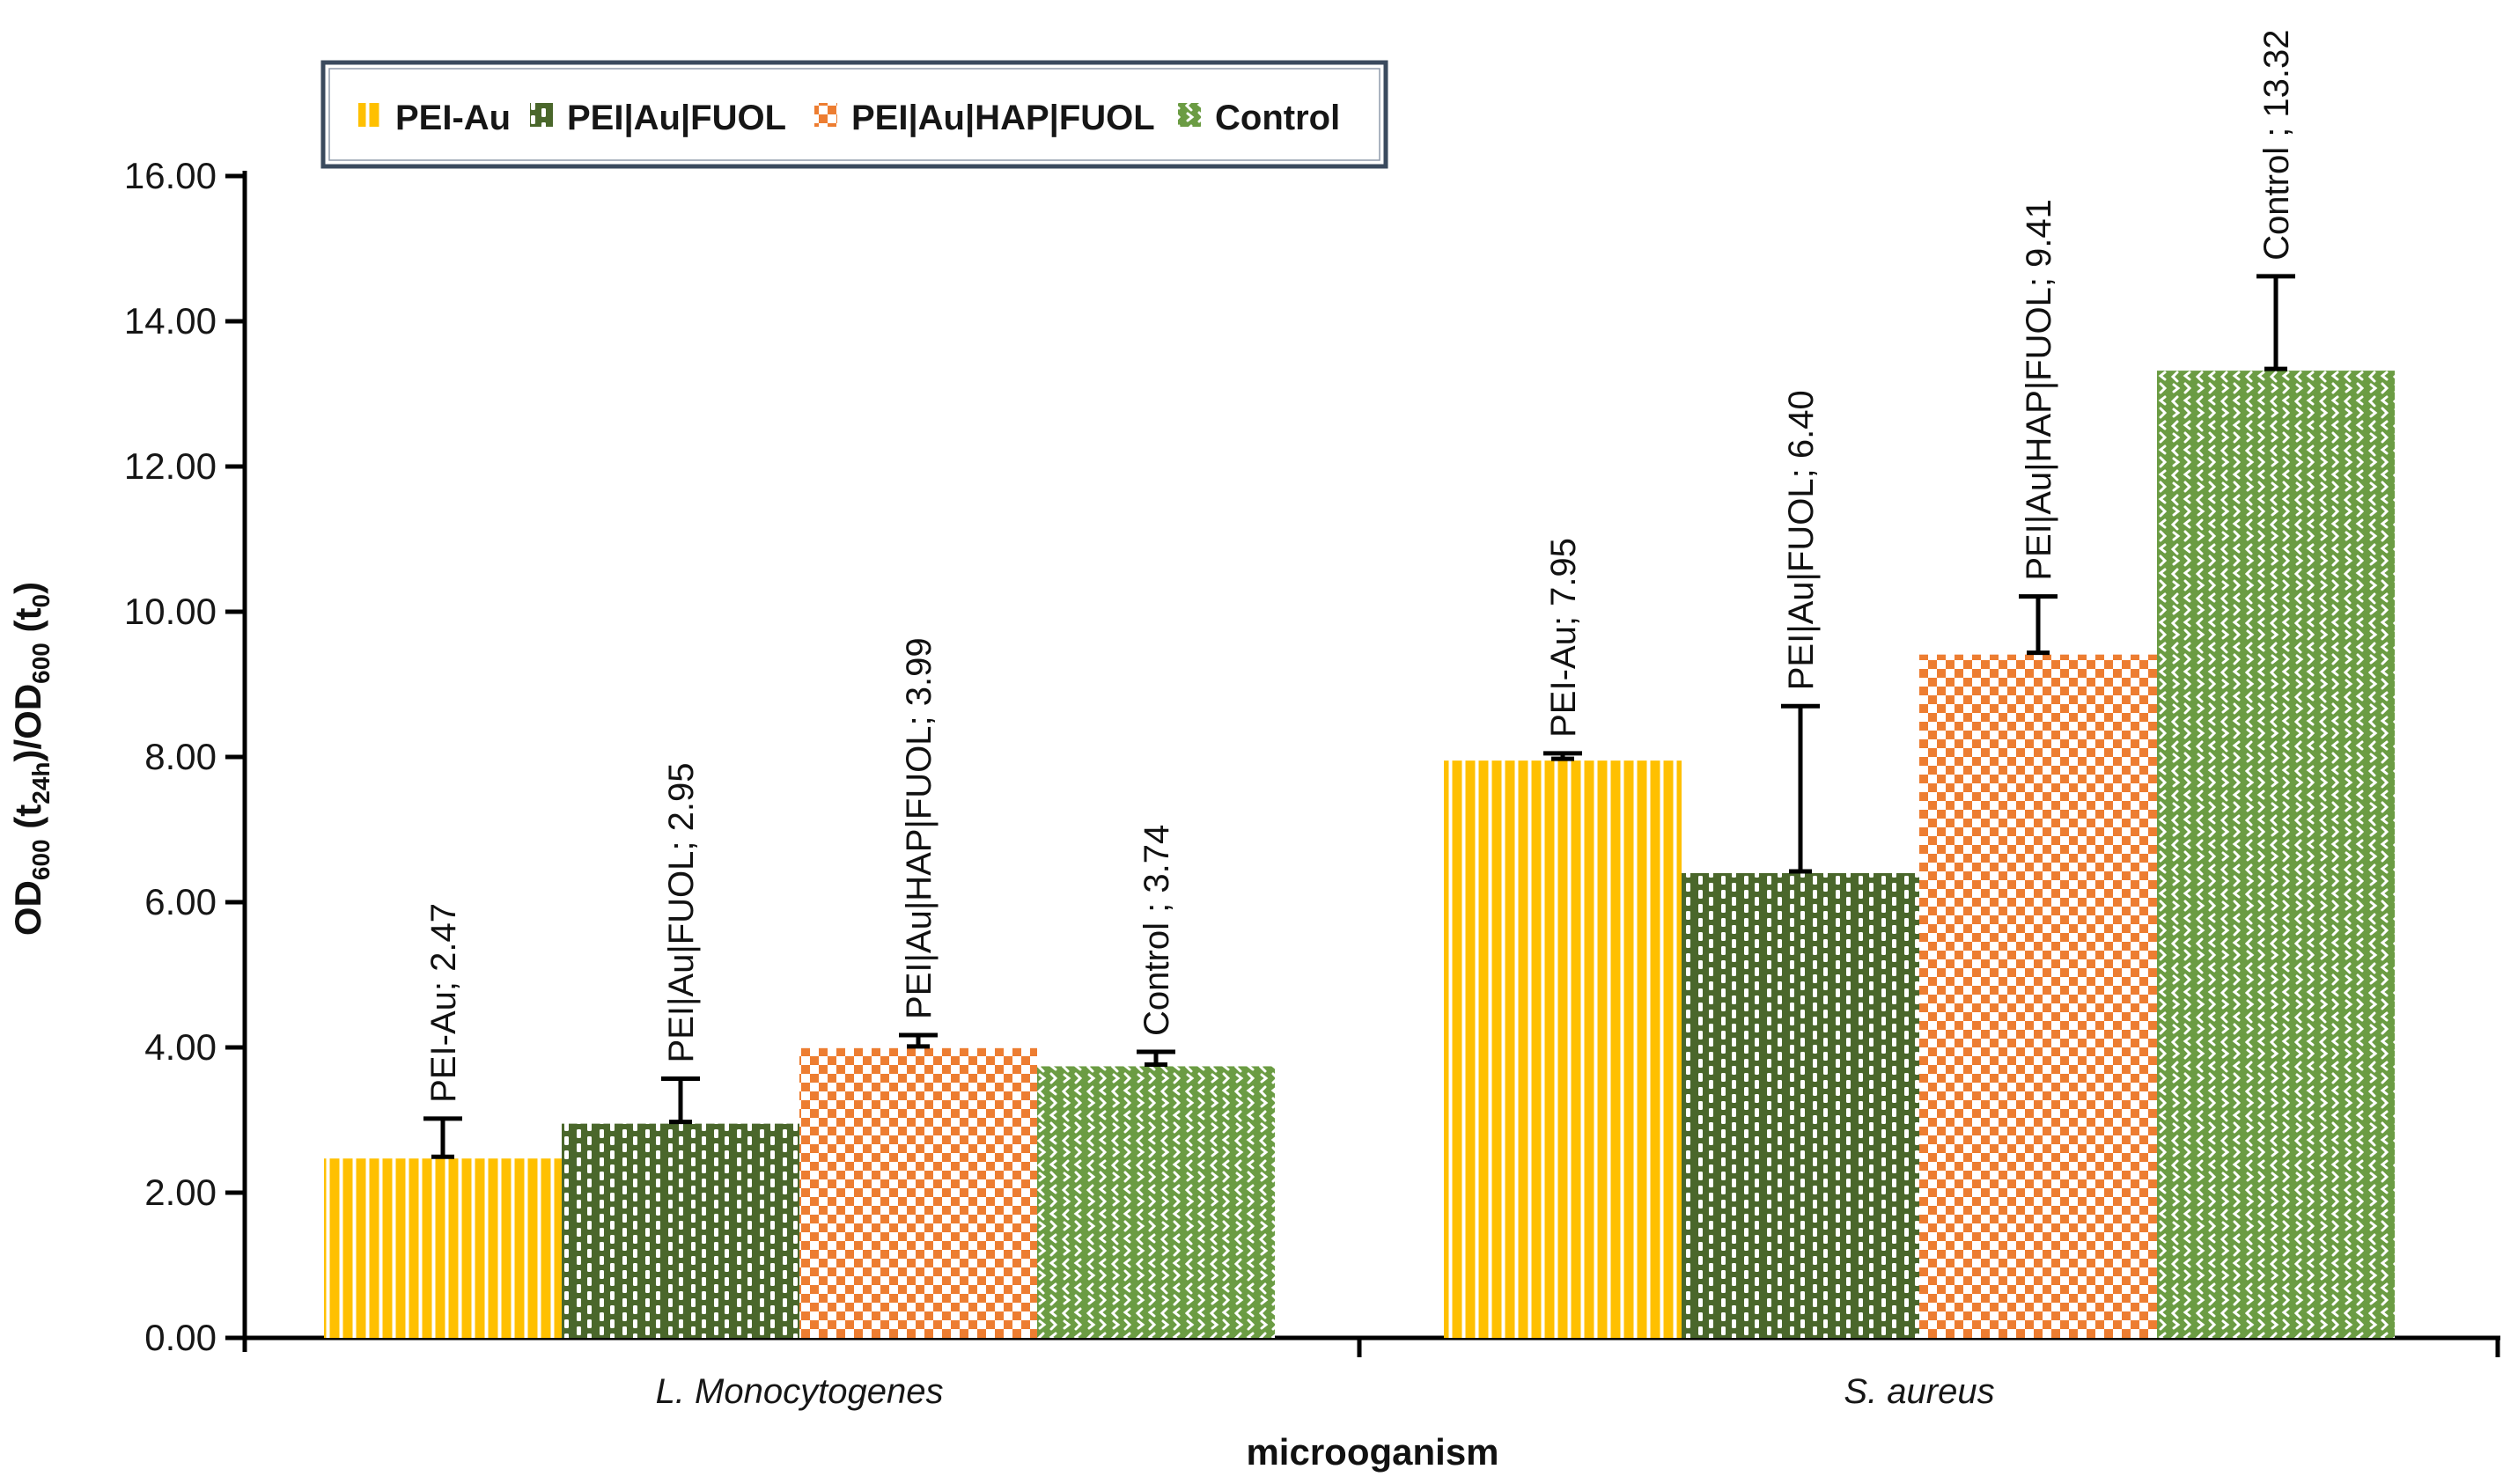  What do you see at coordinates (1189, 115) in the screenshot?
I see `legend-swatch-weave` at bounding box center [1189, 115].